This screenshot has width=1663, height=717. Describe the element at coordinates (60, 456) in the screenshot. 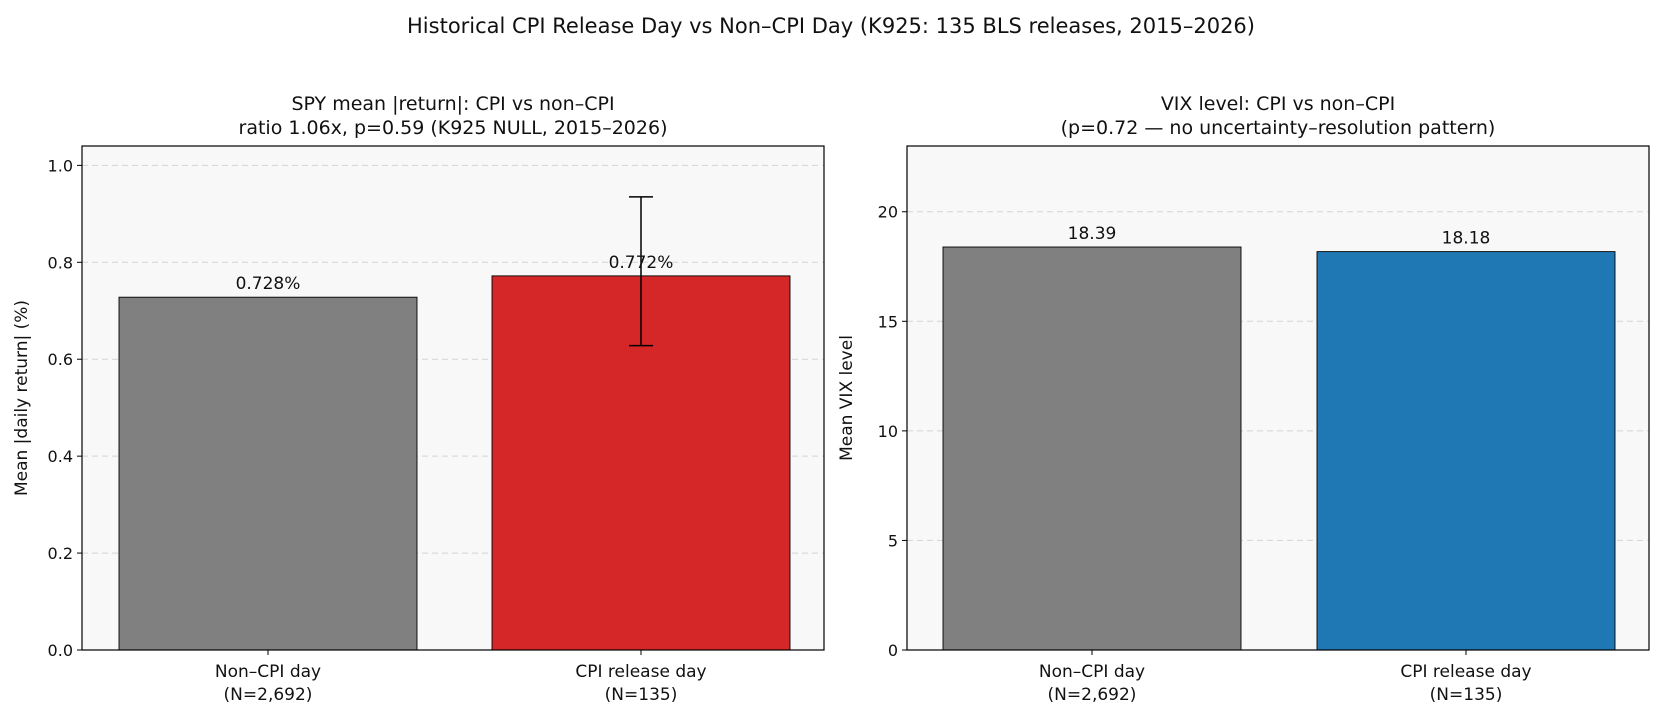

I see `y-tick-label: 0.4` at that location.